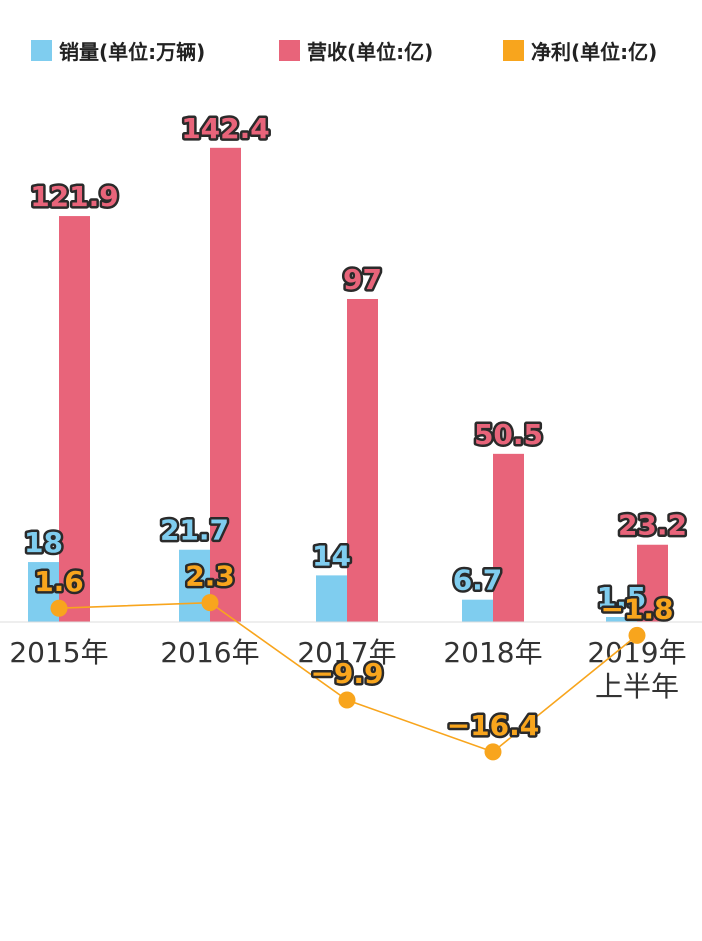 This screenshot has width=702, height=941. I want to click on legend-swatch-sales, so click(41, 50).